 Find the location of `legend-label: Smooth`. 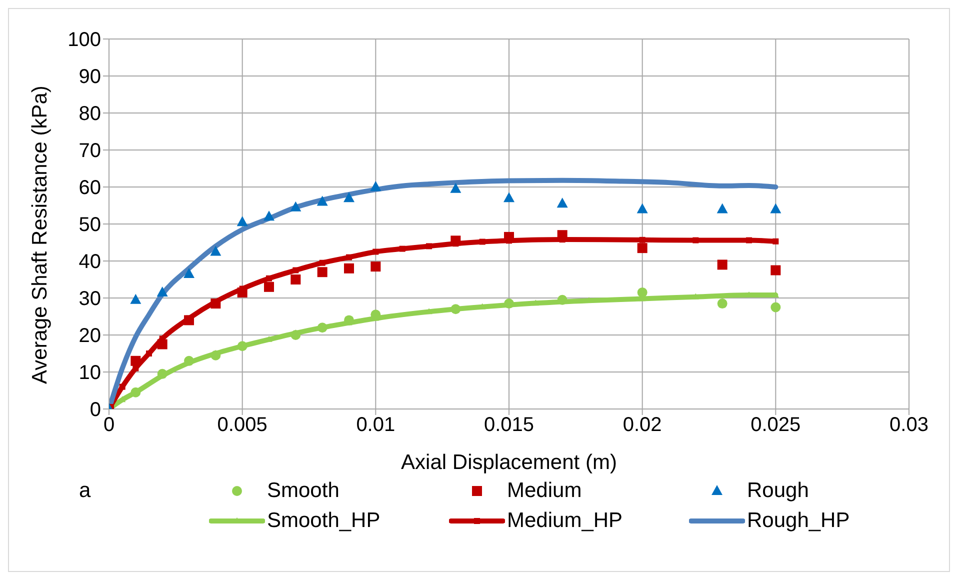

legend-label: Smooth is located at coordinates (303, 491).